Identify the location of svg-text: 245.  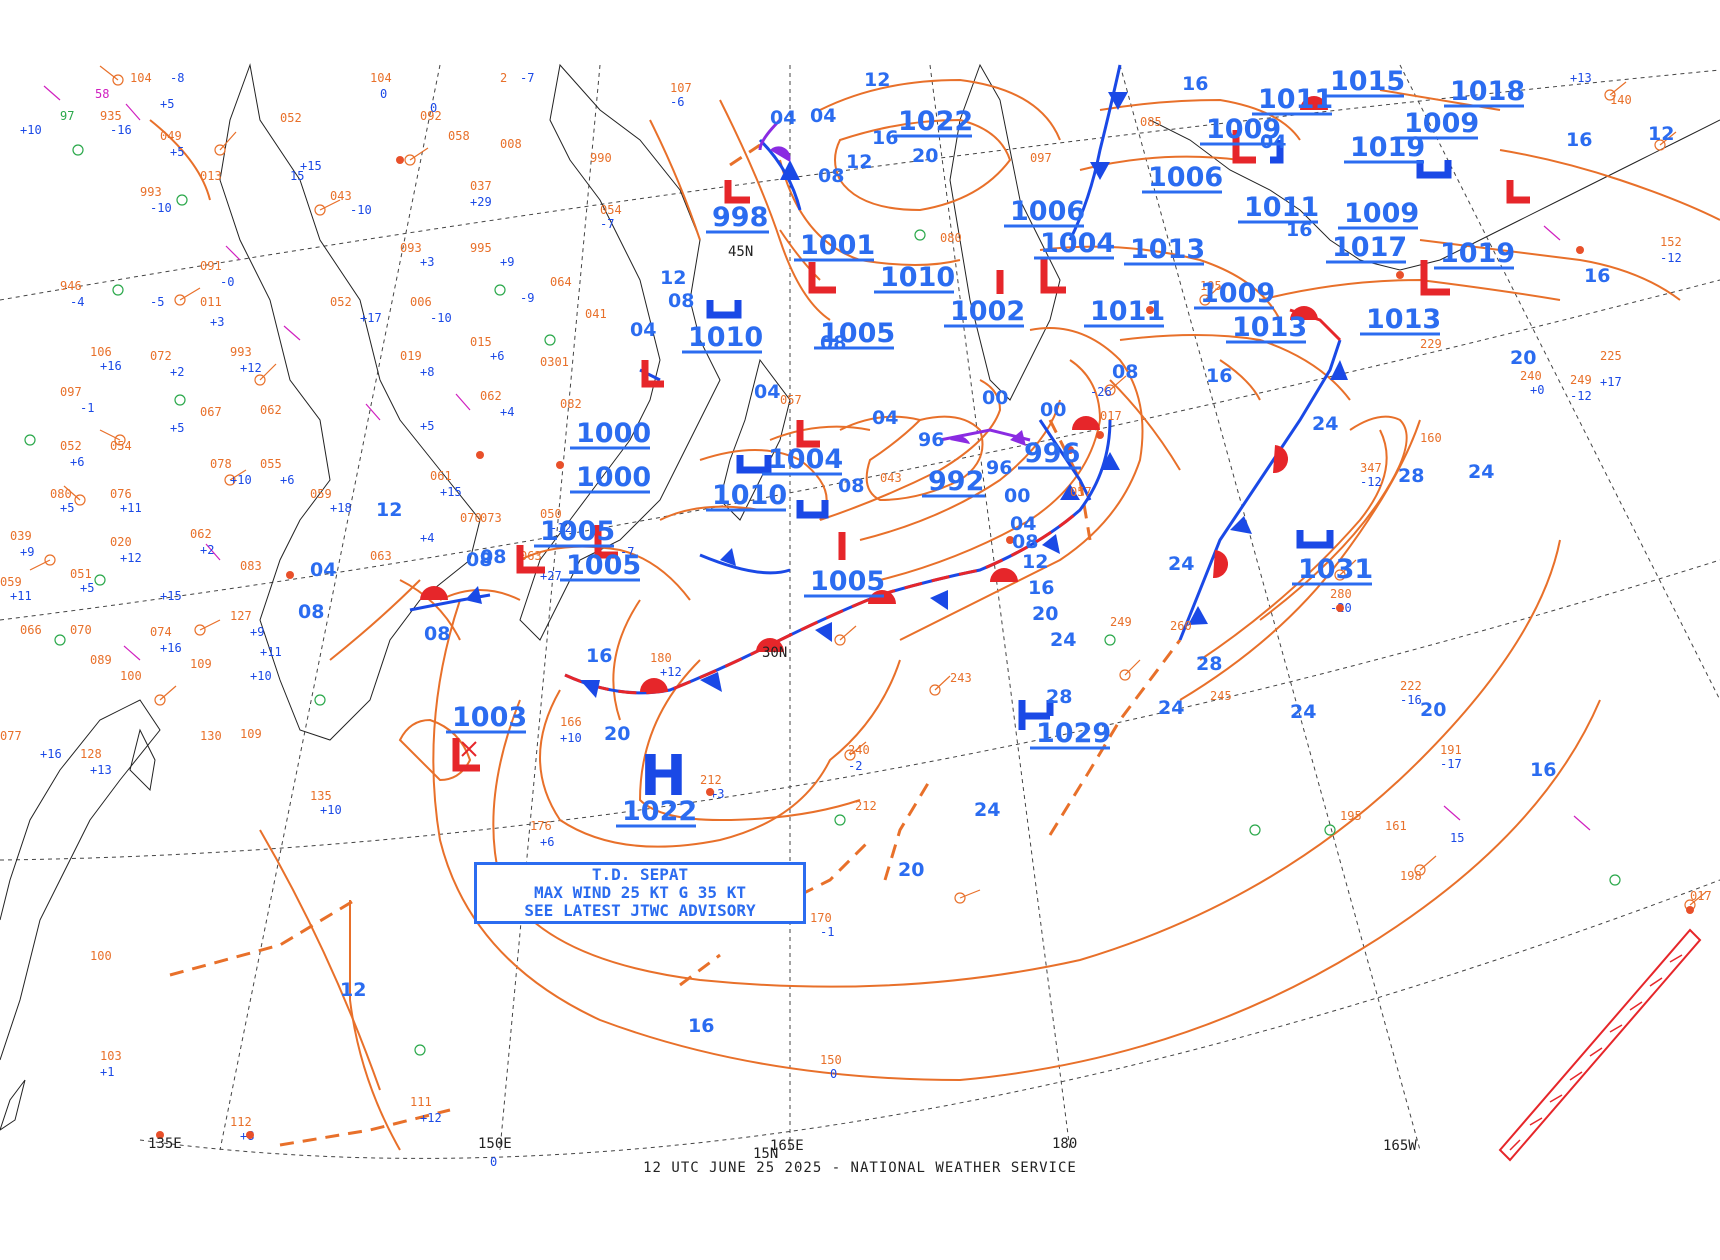
(1221, 696).